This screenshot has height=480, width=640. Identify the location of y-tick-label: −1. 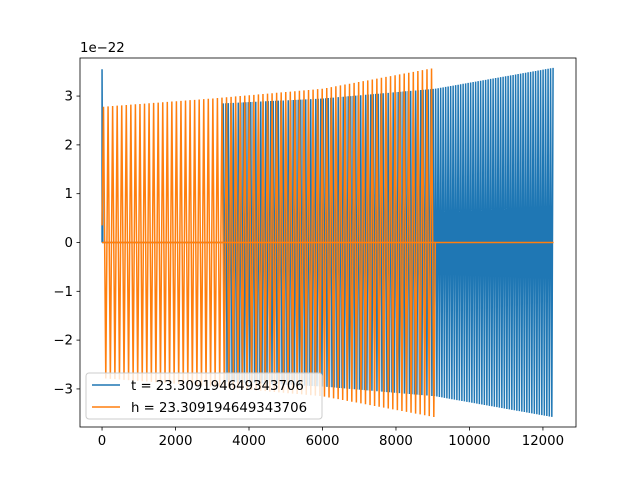
(63, 292).